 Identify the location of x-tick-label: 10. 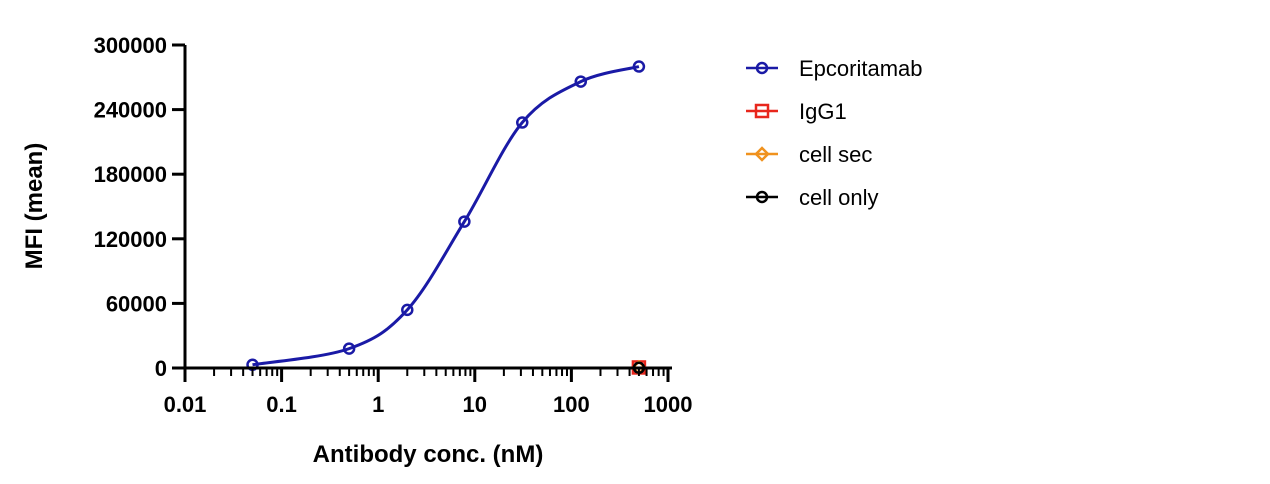
(475, 404).